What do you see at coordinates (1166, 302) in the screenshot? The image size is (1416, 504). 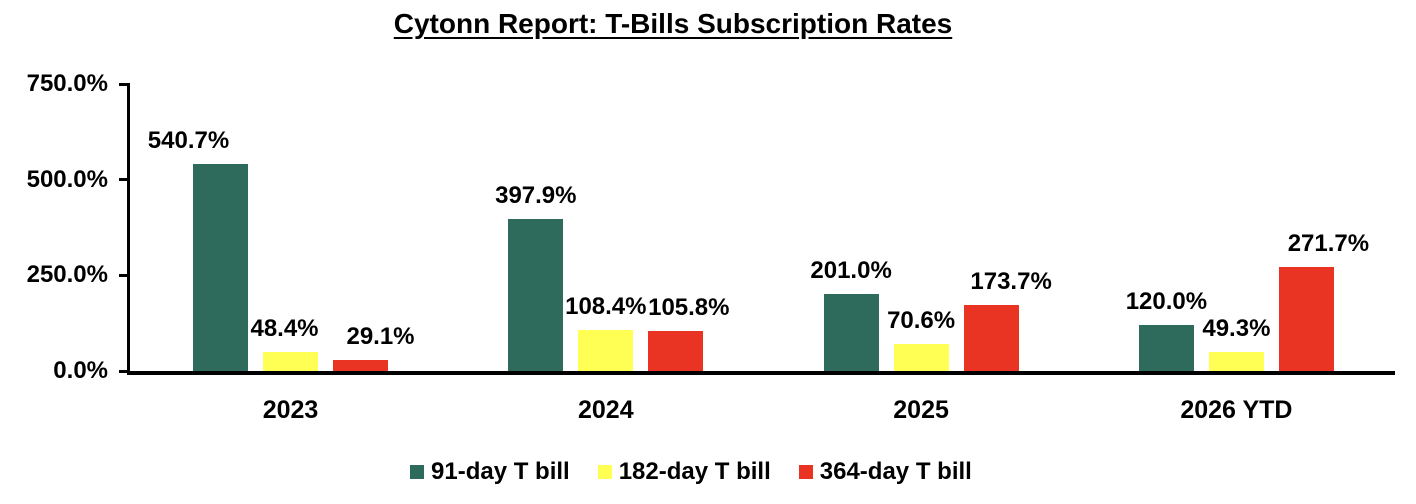 I see `bar-value-label: 120.0%` at bounding box center [1166, 302].